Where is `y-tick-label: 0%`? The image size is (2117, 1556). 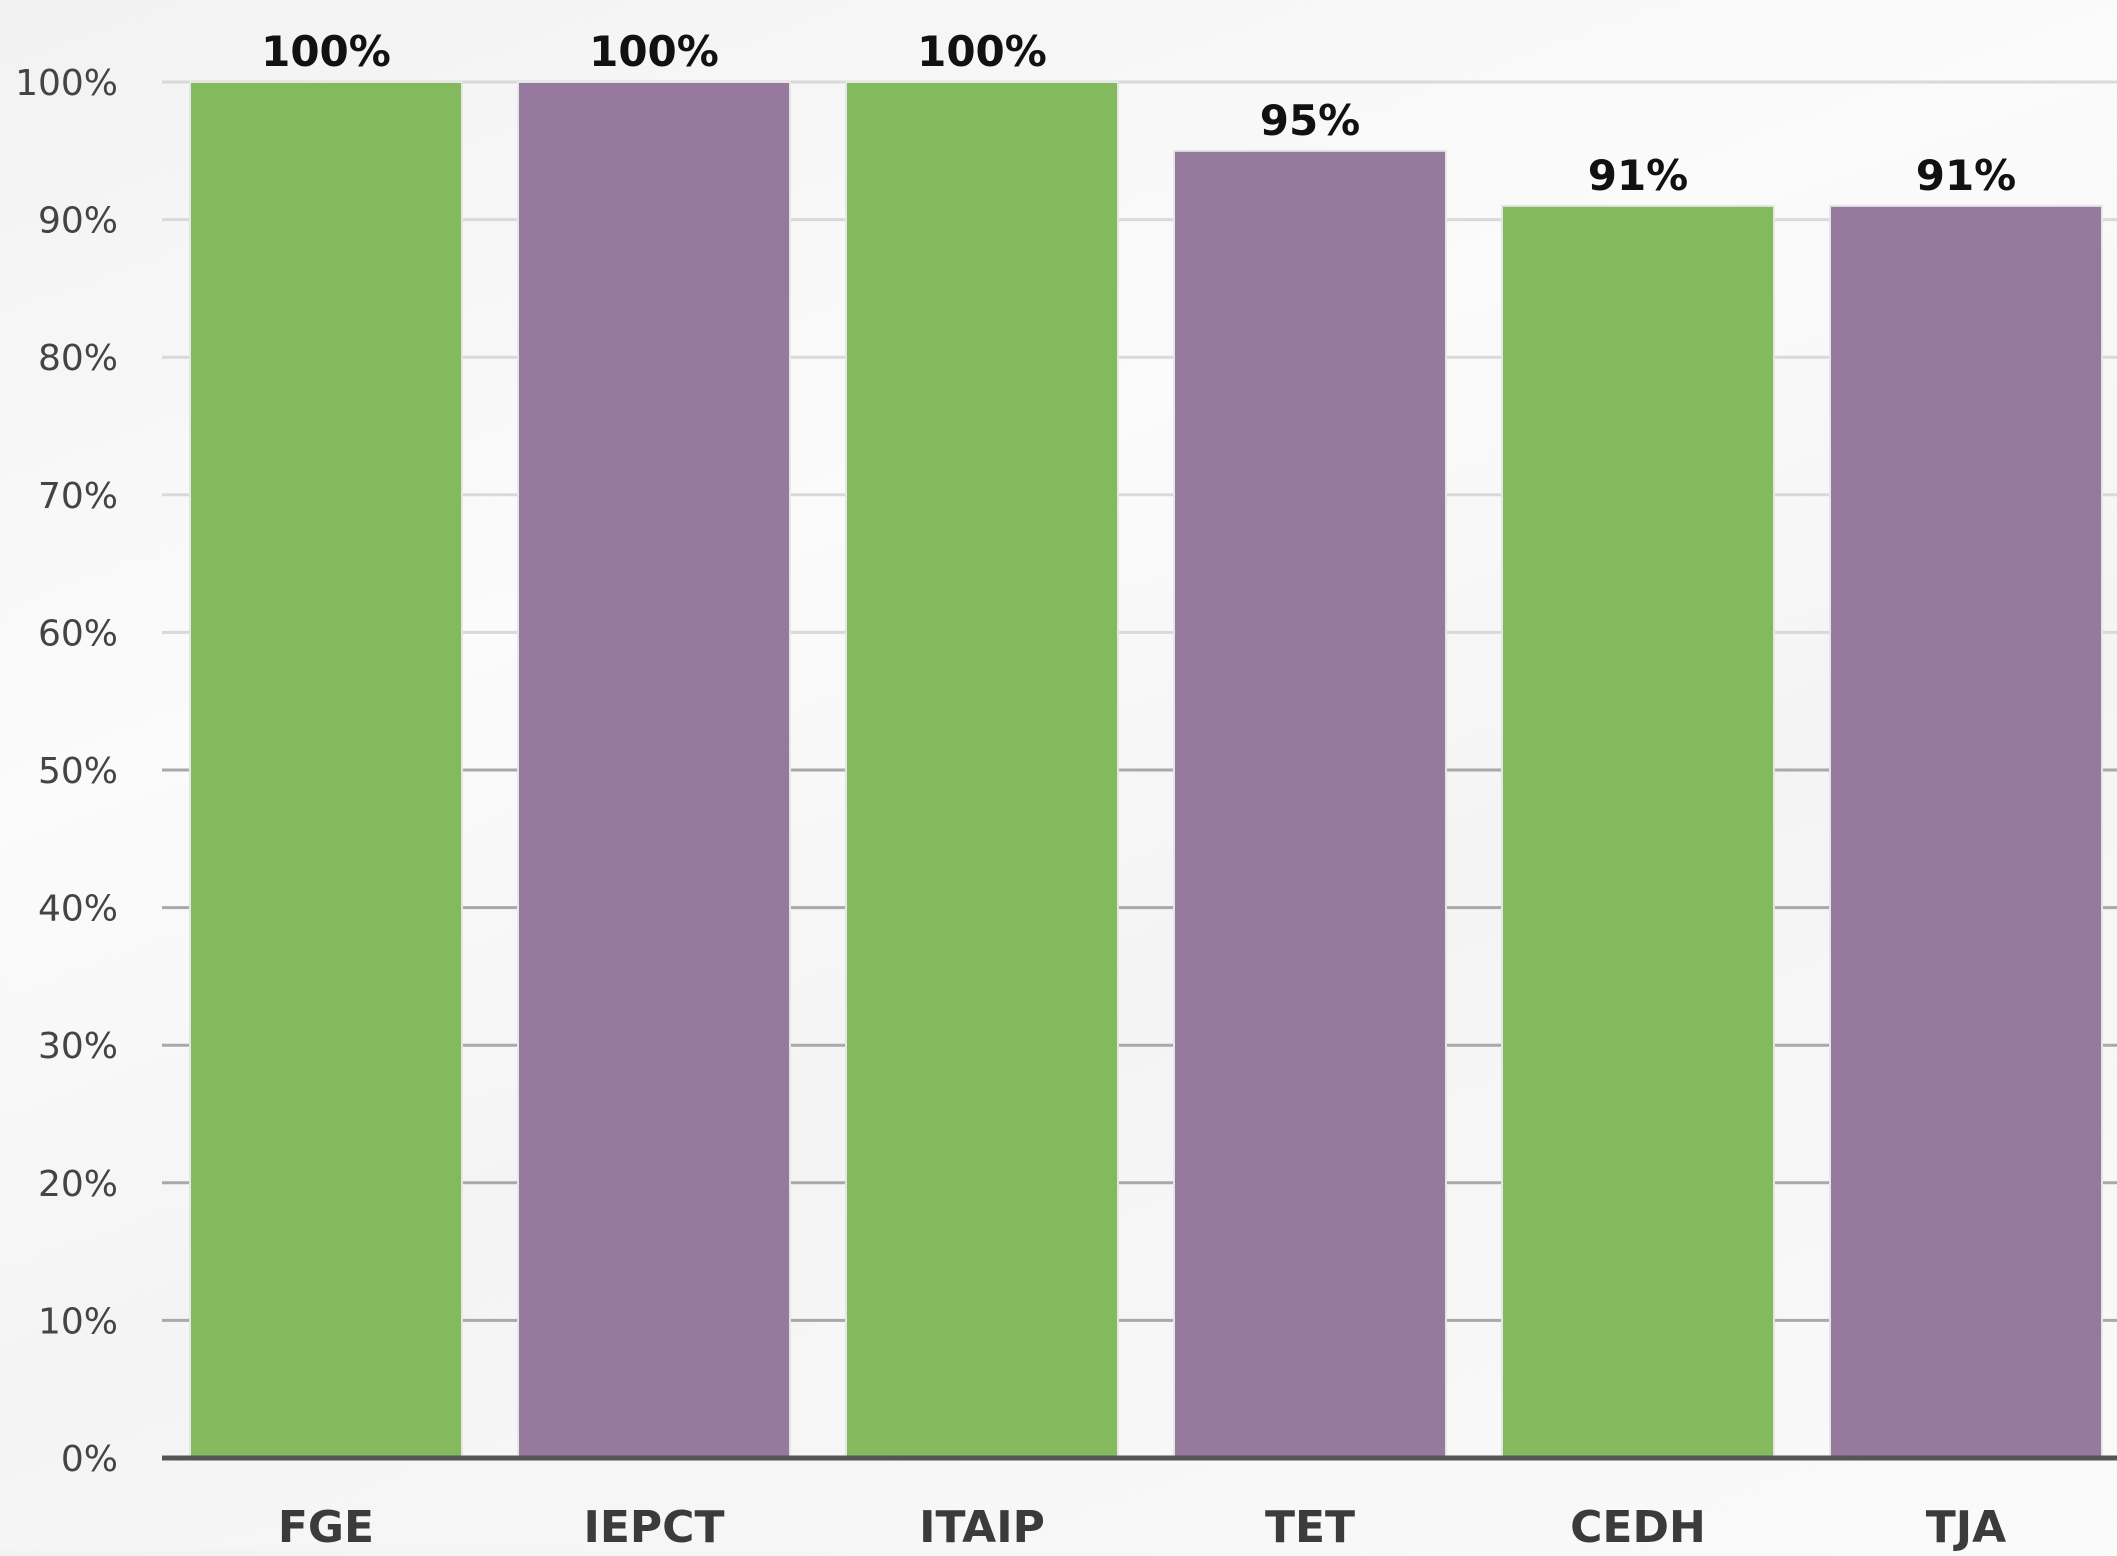
y-tick-label: 0% is located at coordinates (89, 1459).